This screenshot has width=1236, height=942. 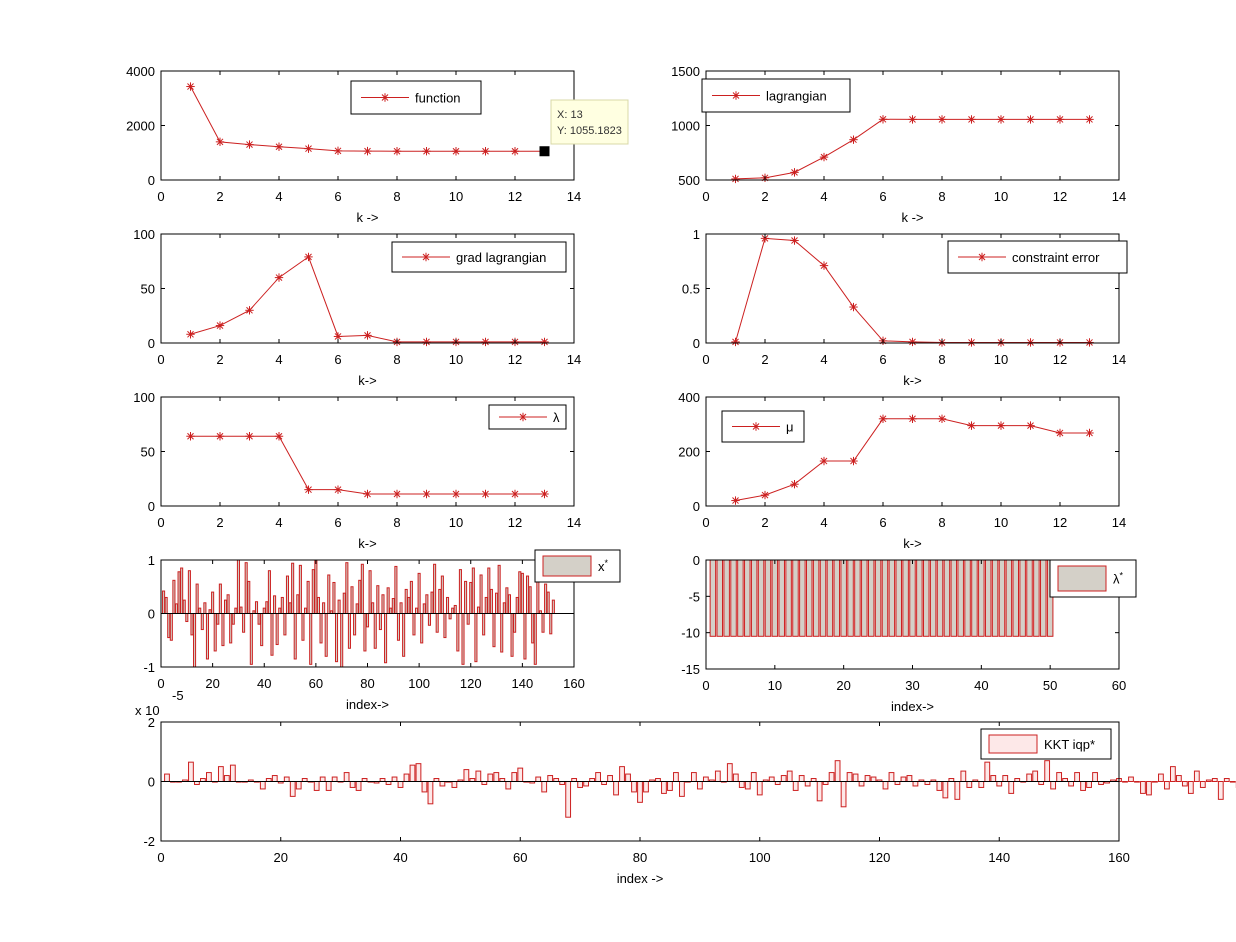 I want to click on y-tick-label: -5, so click(x=694, y=596).